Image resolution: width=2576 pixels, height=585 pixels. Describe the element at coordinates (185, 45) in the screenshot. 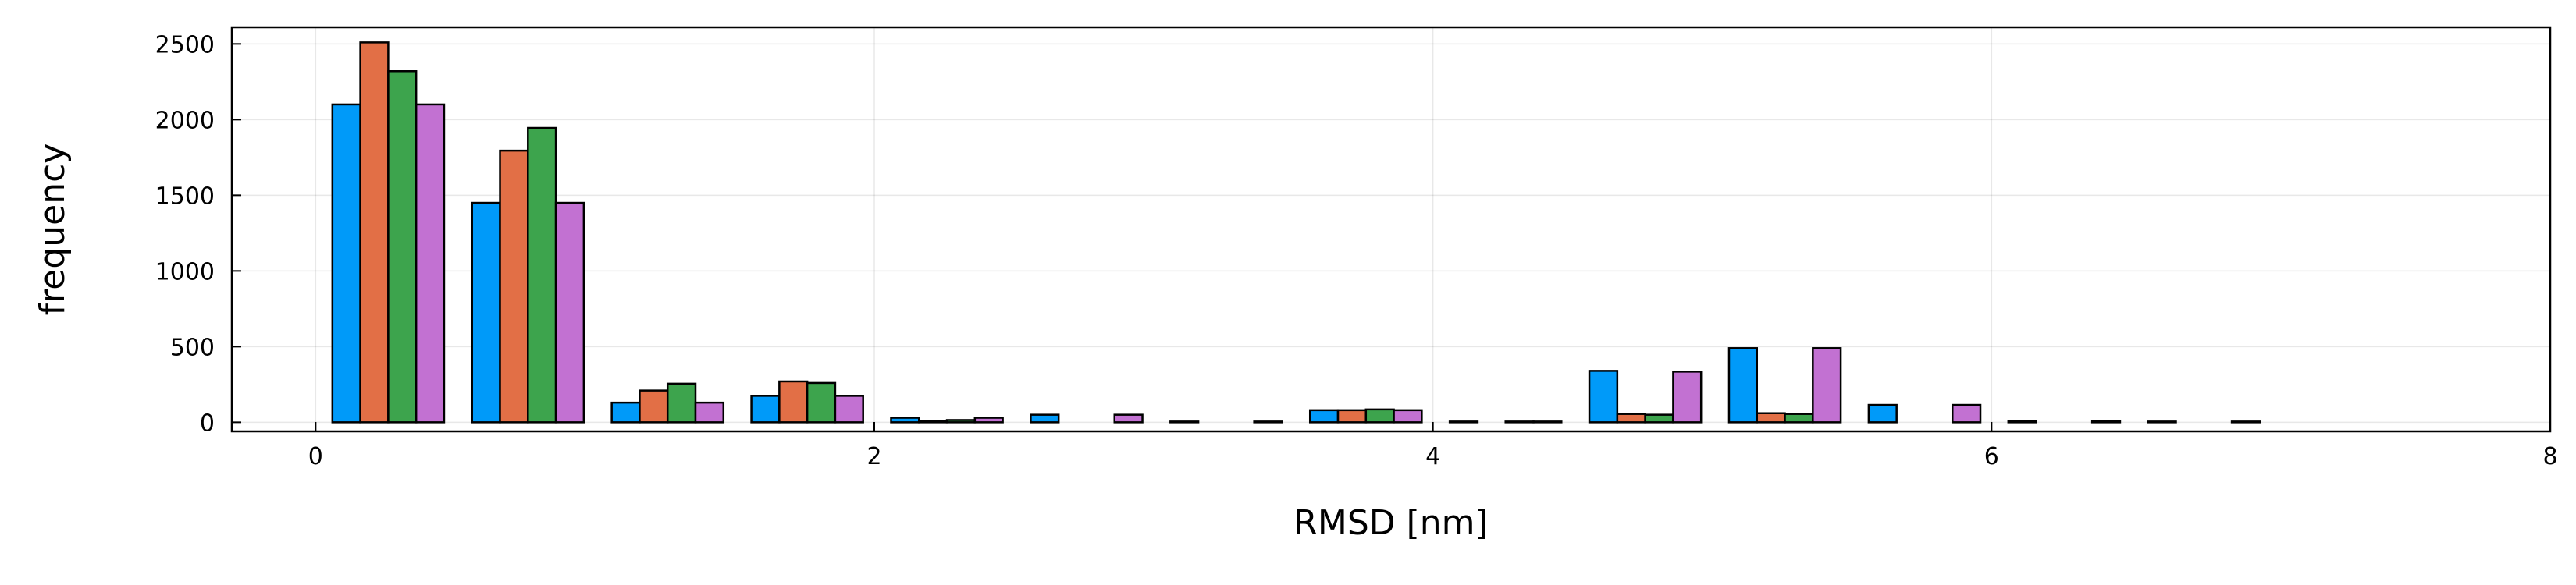

I see `y-tick-label: 2500` at that location.